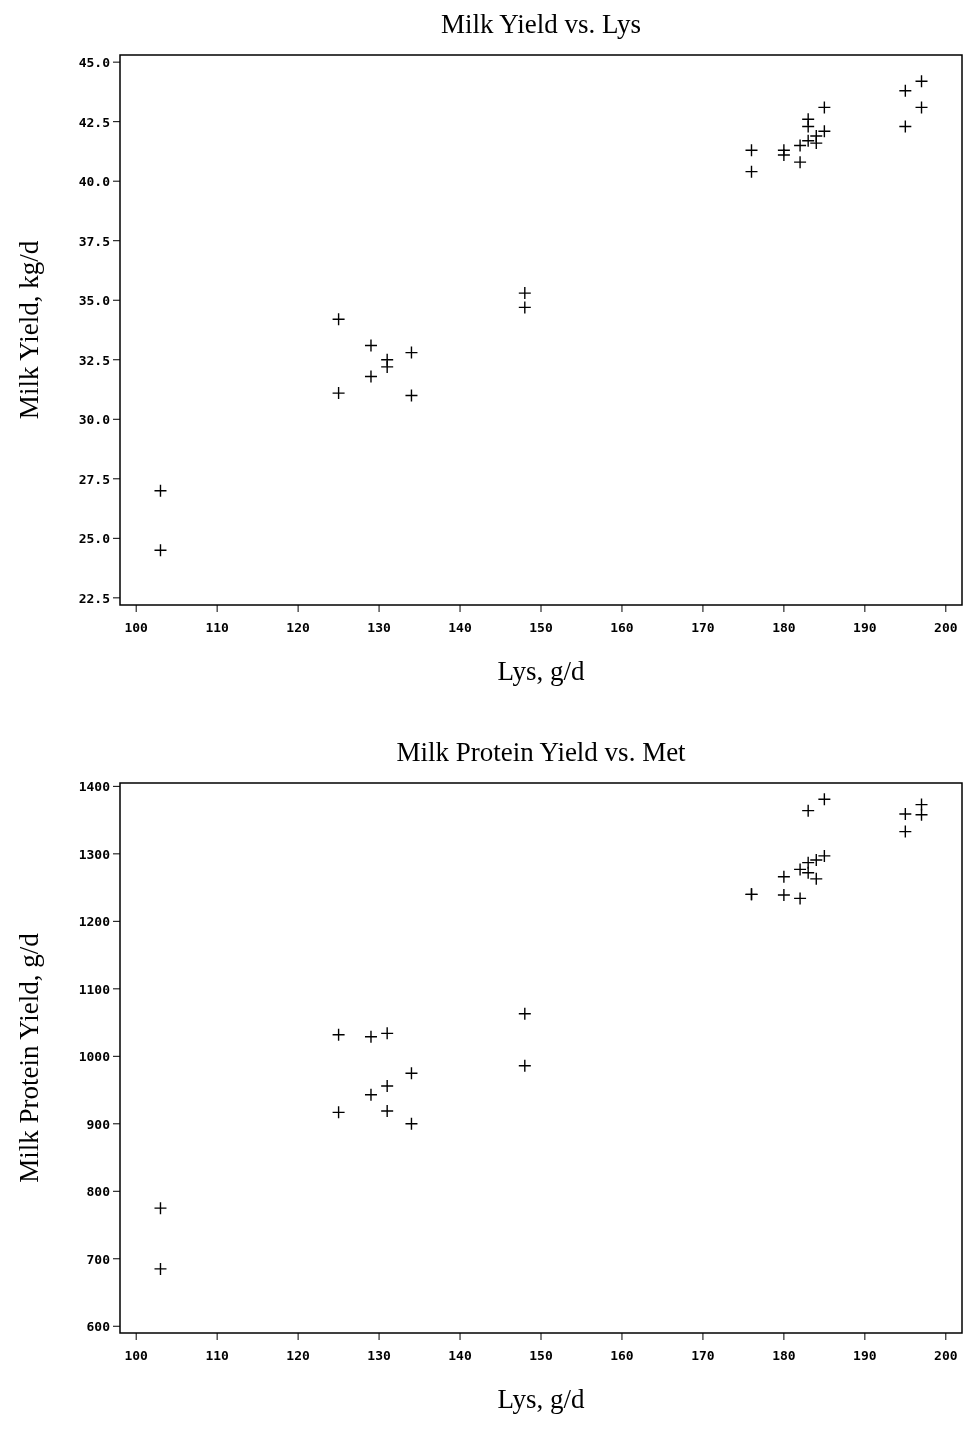  What do you see at coordinates (94, 539) in the screenshot?
I see `y-tick-label: 25.0` at bounding box center [94, 539].